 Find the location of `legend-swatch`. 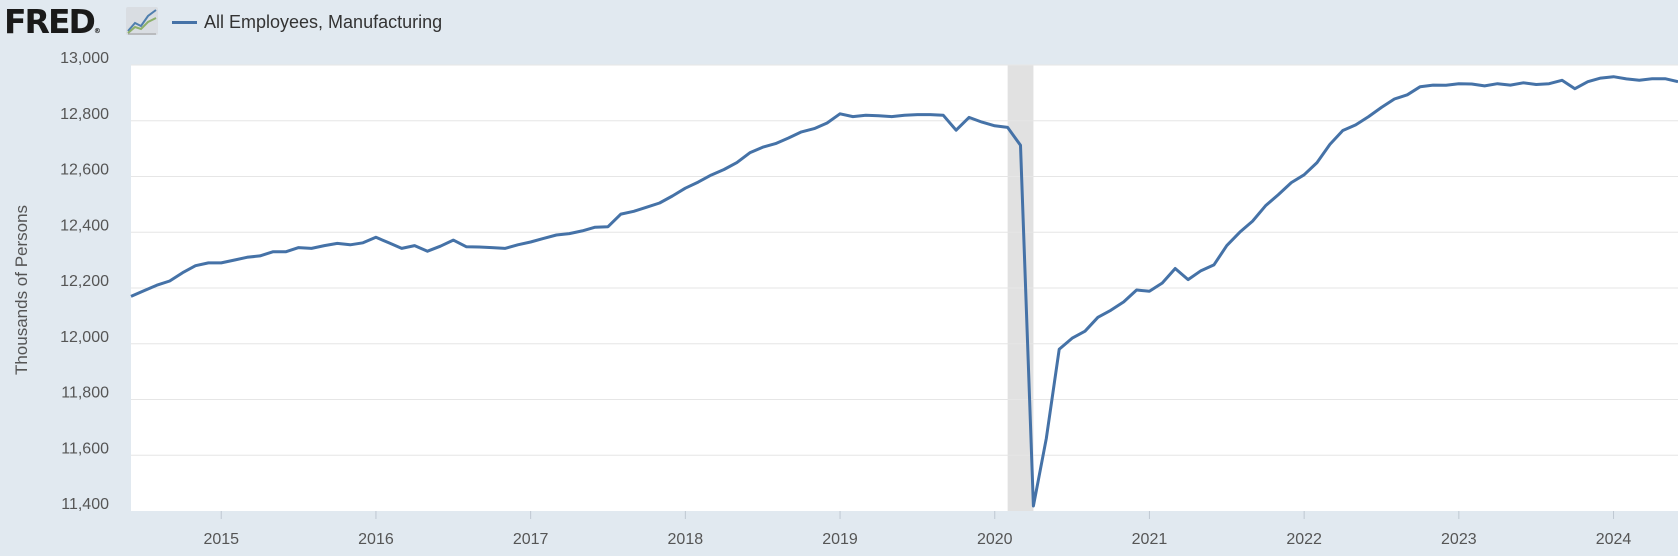

legend-swatch is located at coordinates (184, 22).